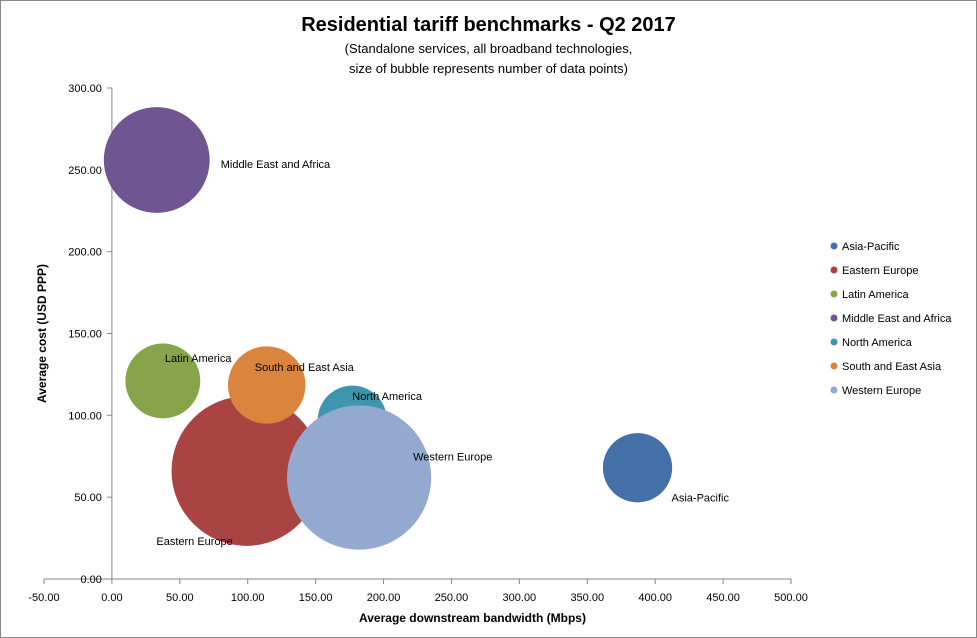 Image resolution: width=977 pixels, height=638 pixels. What do you see at coordinates (834, 390) in the screenshot?
I see `legend-marker-western-europe` at bounding box center [834, 390].